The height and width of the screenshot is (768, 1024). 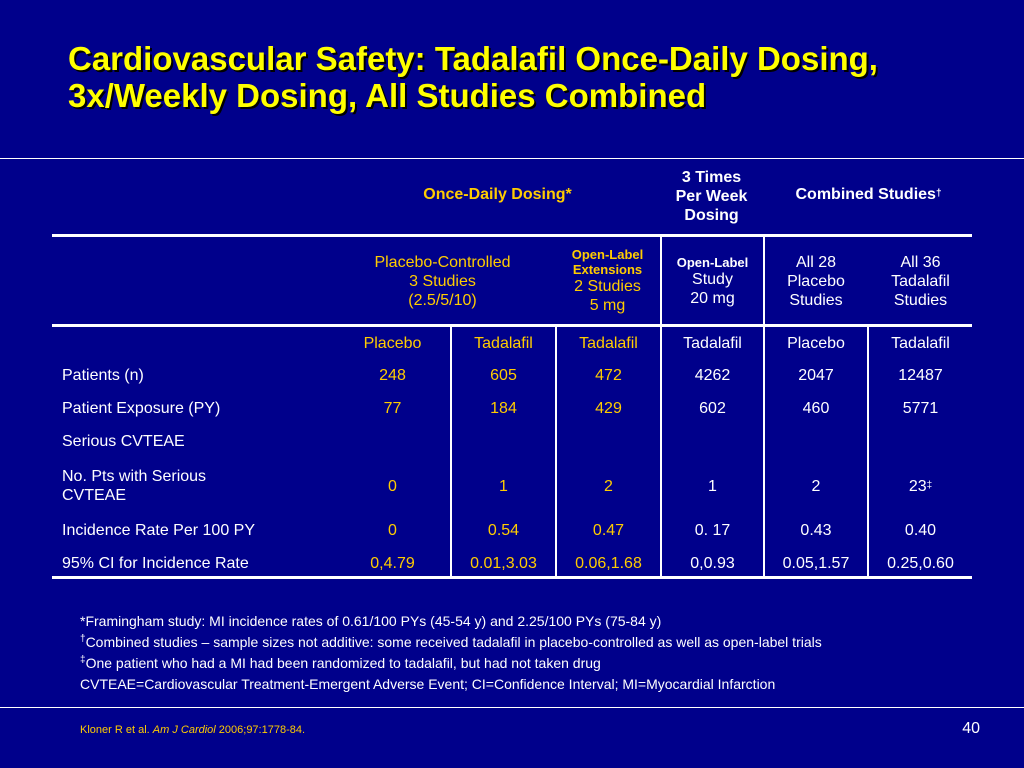 I want to click on placebo-controlled-line3: (2.5/5/10), so click(x=442, y=300).